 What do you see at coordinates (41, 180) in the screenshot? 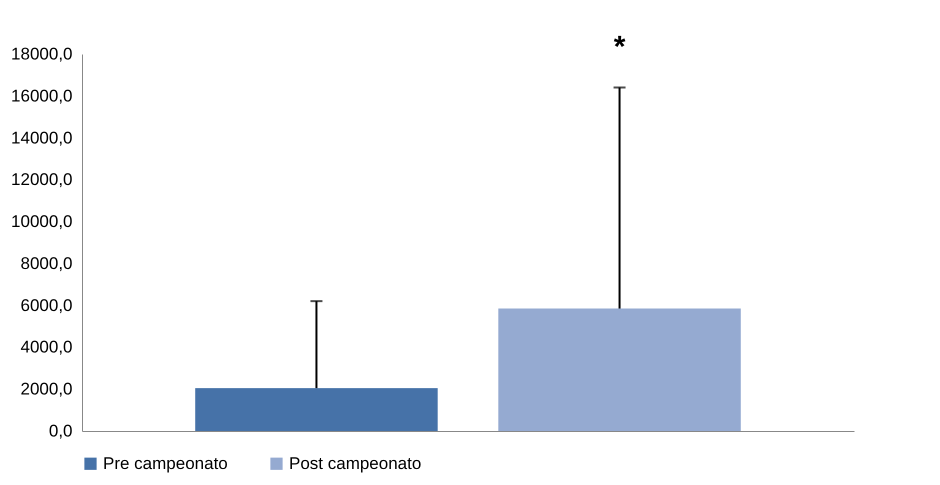
I see `y-tick-label: 12000,0` at bounding box center [41, 180].